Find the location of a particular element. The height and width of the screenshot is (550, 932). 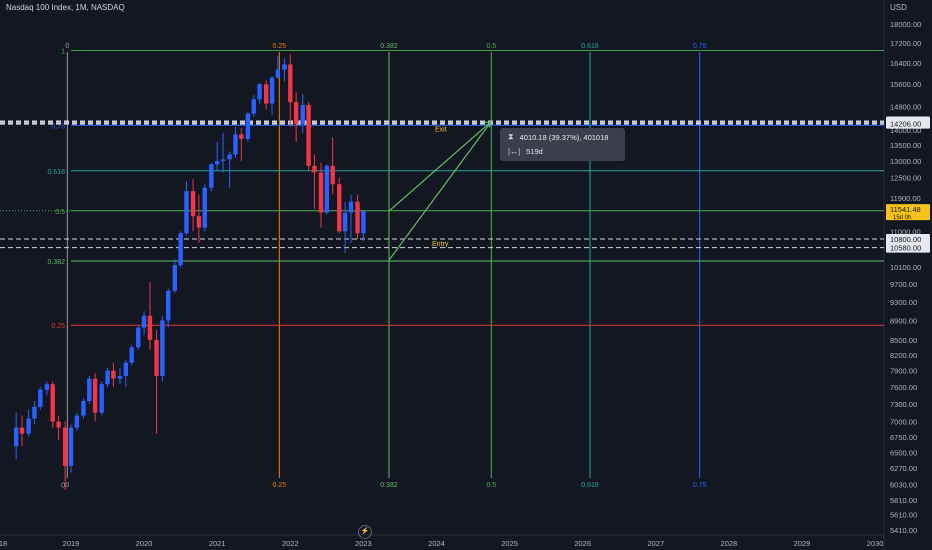

price-tick-6: 13500.00 is located at coordinates (905, 145).